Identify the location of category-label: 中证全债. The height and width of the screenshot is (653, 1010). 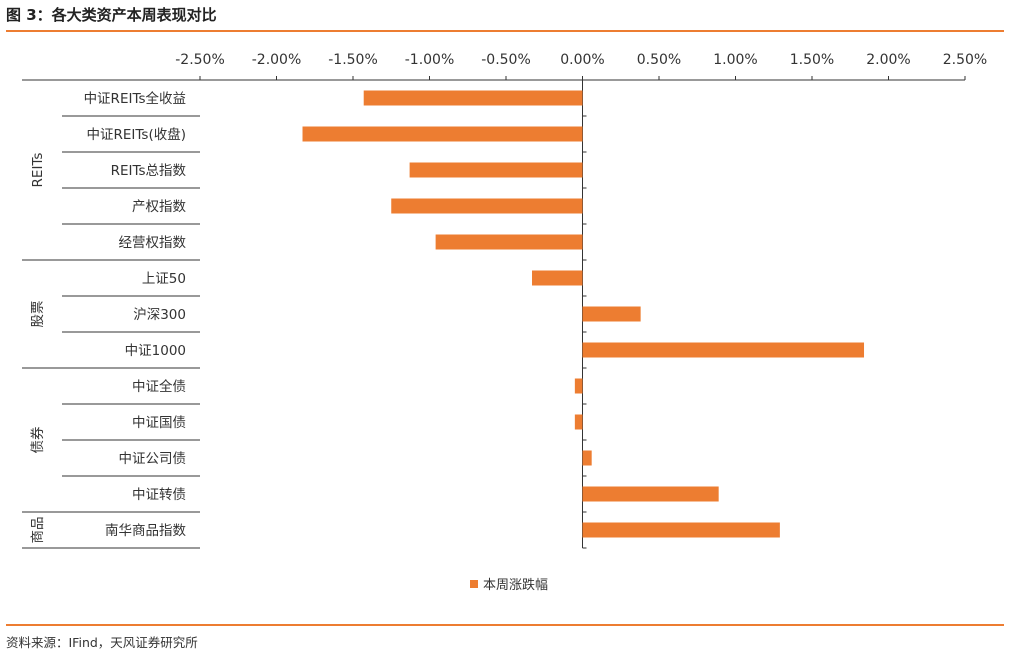
(159, 386).